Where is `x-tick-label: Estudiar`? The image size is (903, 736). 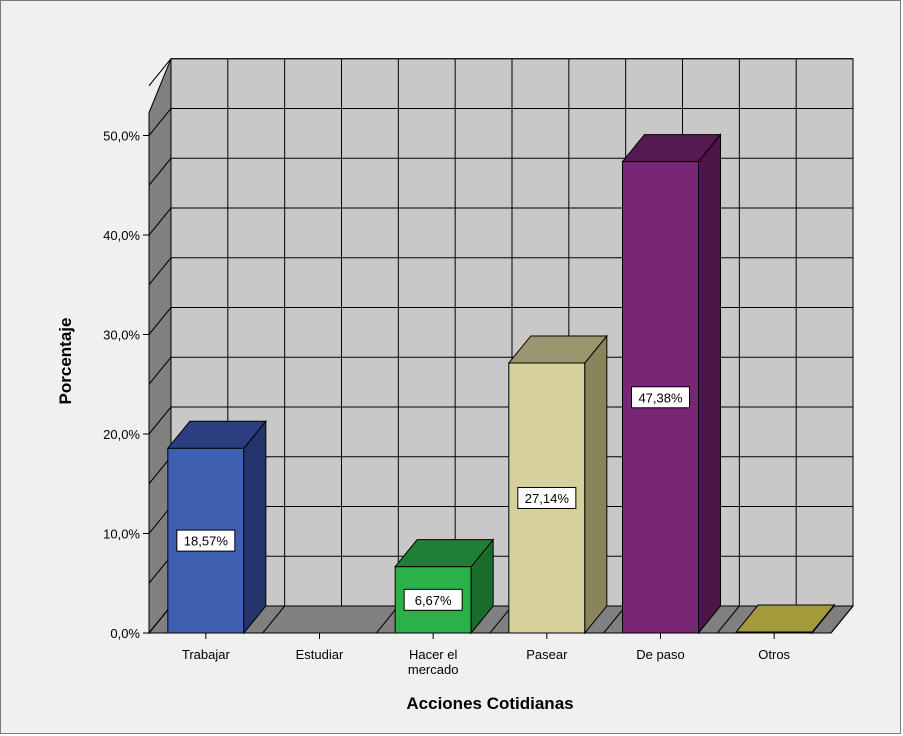 x-tick-label: Estudiar is located at coordinates (320, 654).